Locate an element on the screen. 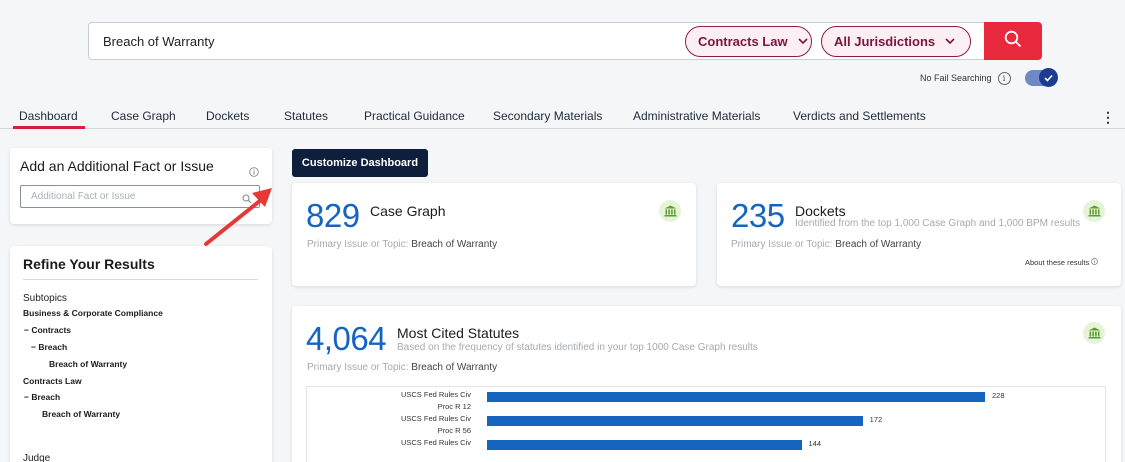  jurisdiction-label: All Jurisdictions is located at coordinates (885, 41).